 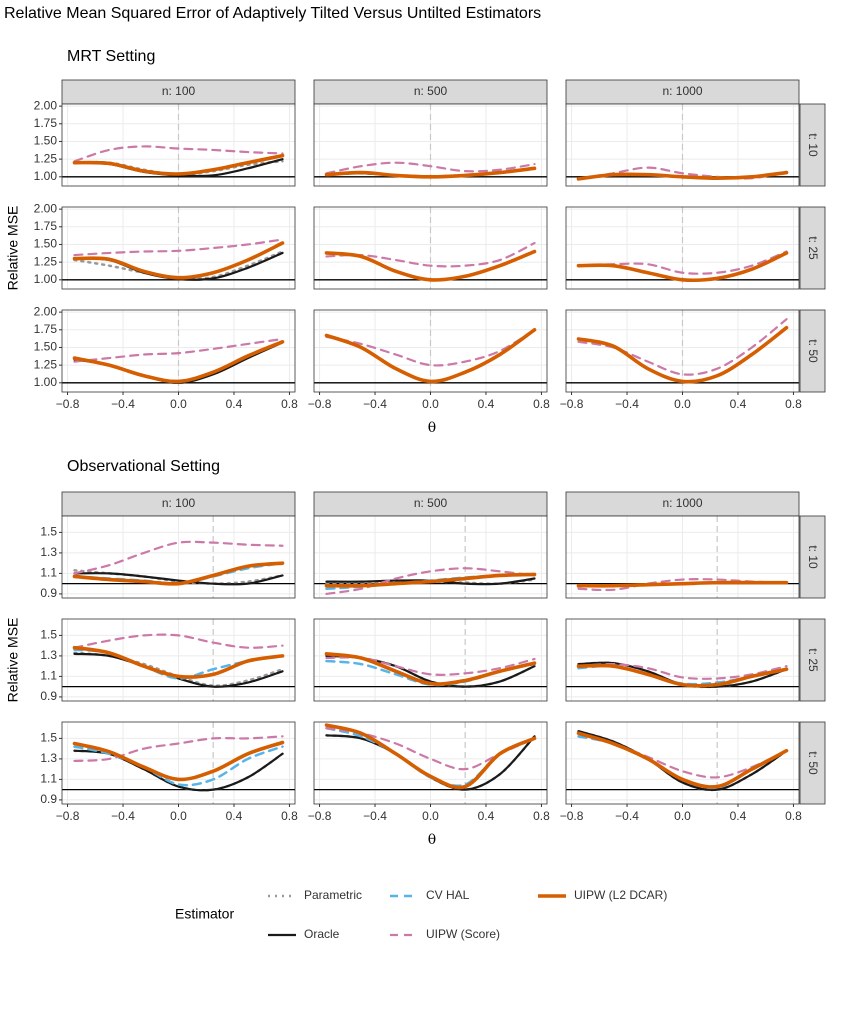 What do you see at coordinates (620, 895) in the screenshot?
I see `legend-label: UIPW (L2 DCAR)` at bounding box center [620, 895].